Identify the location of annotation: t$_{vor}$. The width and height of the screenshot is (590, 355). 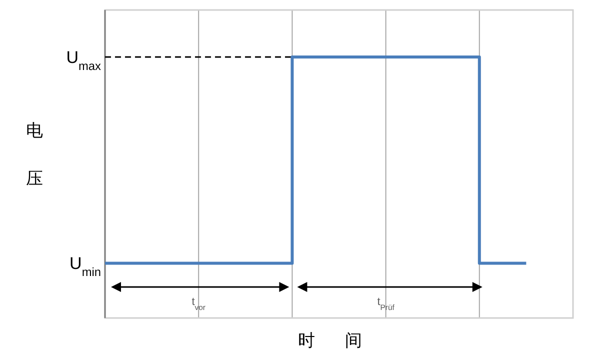
(199, 304).